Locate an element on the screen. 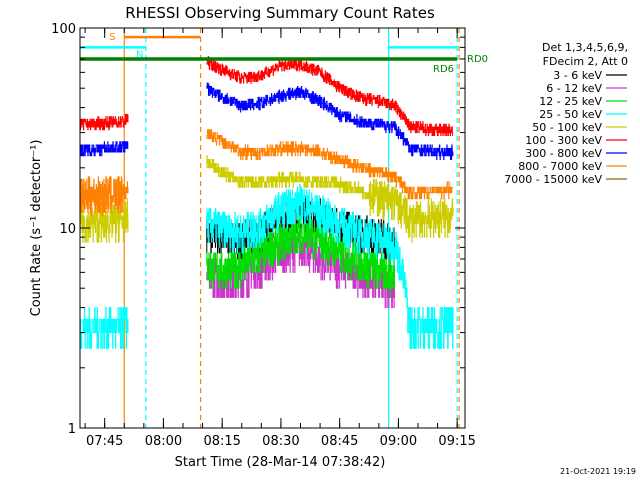 This screenshot has width=640, height=480. x-tick-label: 08:45 is located at coordinates (339, 441).